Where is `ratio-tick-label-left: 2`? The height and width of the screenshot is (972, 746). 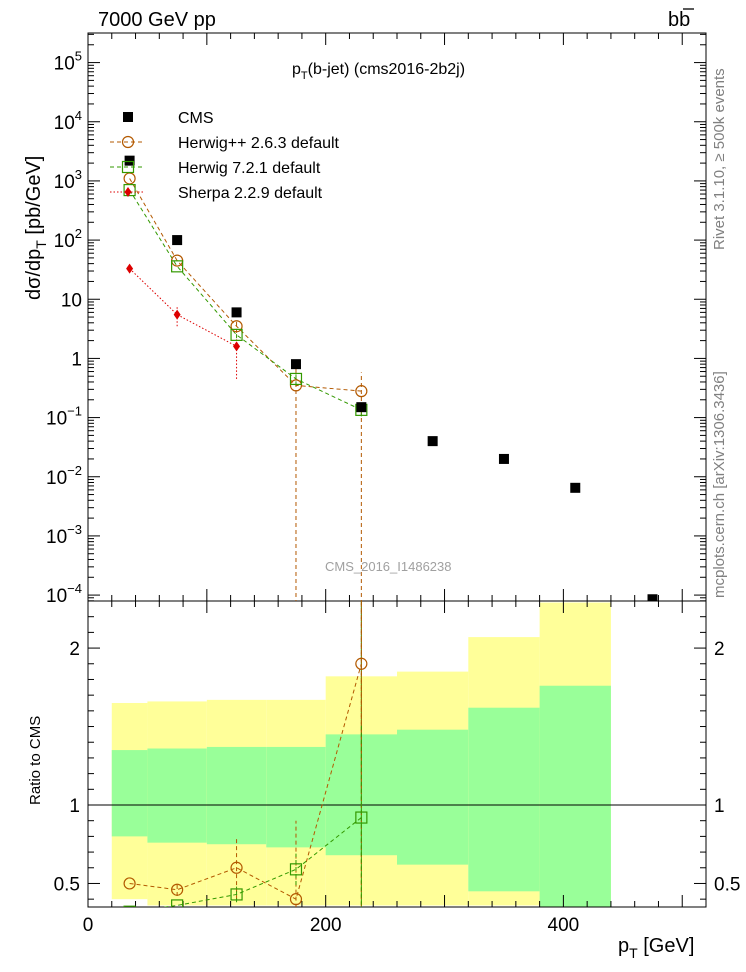 ratio-tick-label-left: 2 is located at coordinates (74, 649).